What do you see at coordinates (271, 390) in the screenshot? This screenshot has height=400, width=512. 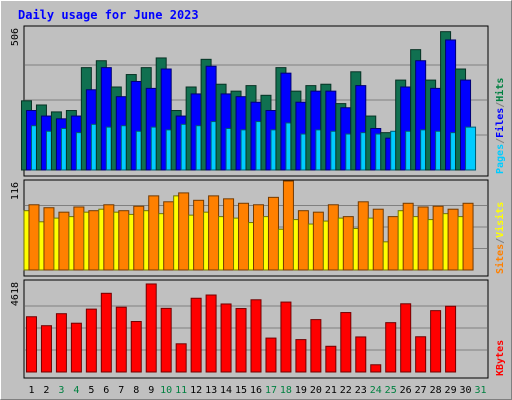 I see `x-tick-label: 17` at bounding box center [271, 390].